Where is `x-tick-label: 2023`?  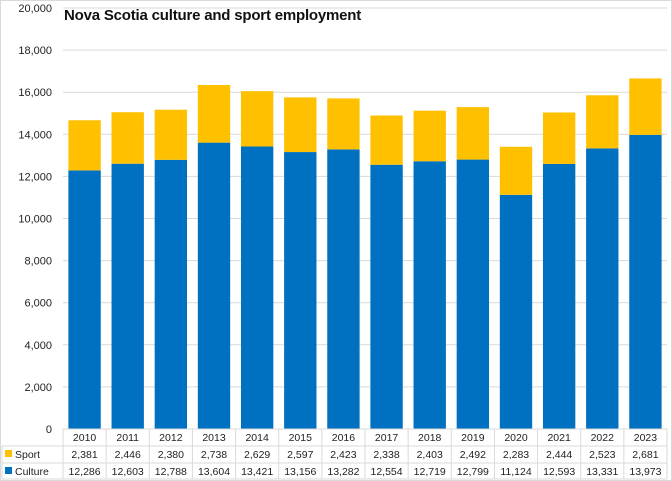
x-tick-label: 2023 is located at coordinates (646, 438).